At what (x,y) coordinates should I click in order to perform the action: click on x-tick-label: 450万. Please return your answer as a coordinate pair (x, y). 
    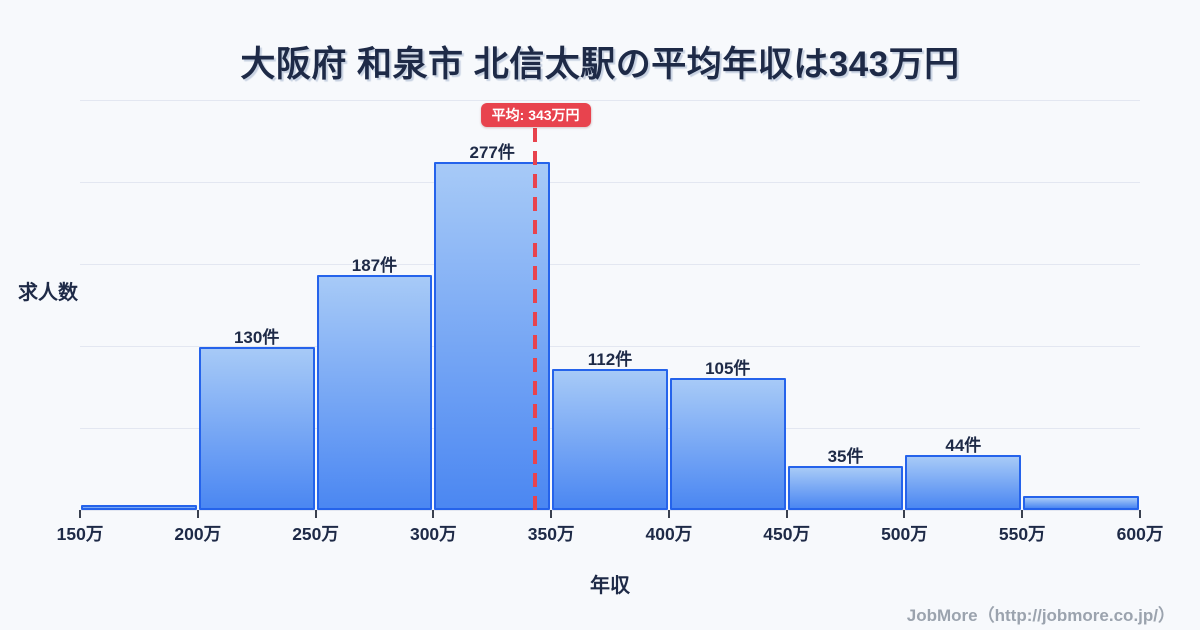
    Looking at the image, I should click on (786, 534).